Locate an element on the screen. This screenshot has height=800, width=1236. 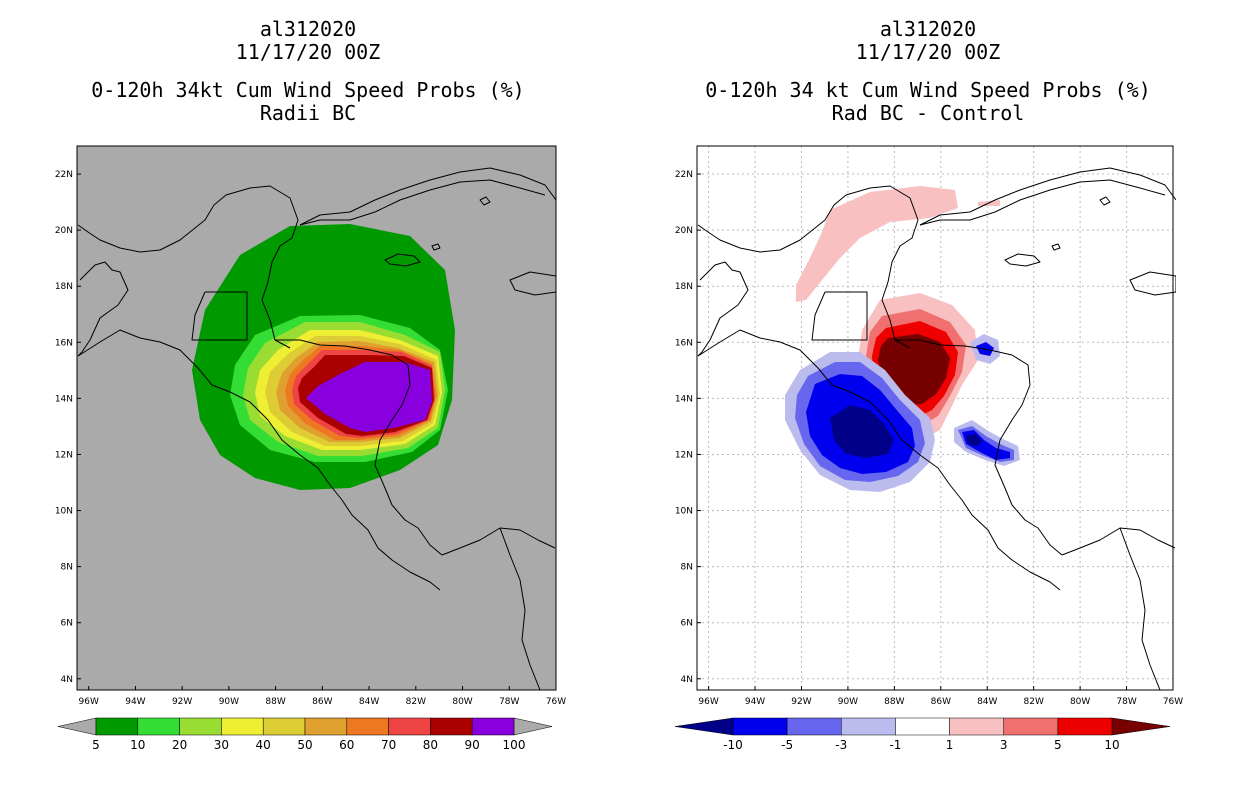
left-colorbar: 5 10 20 30 40 50 60 70 80 90 100 is located at coordinates (305, 734).